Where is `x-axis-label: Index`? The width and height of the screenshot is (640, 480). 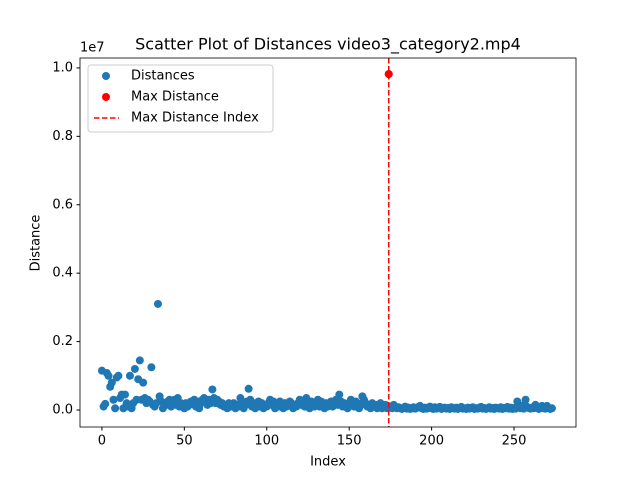 x-axis-label: Index is located at coordinates (328, 462).